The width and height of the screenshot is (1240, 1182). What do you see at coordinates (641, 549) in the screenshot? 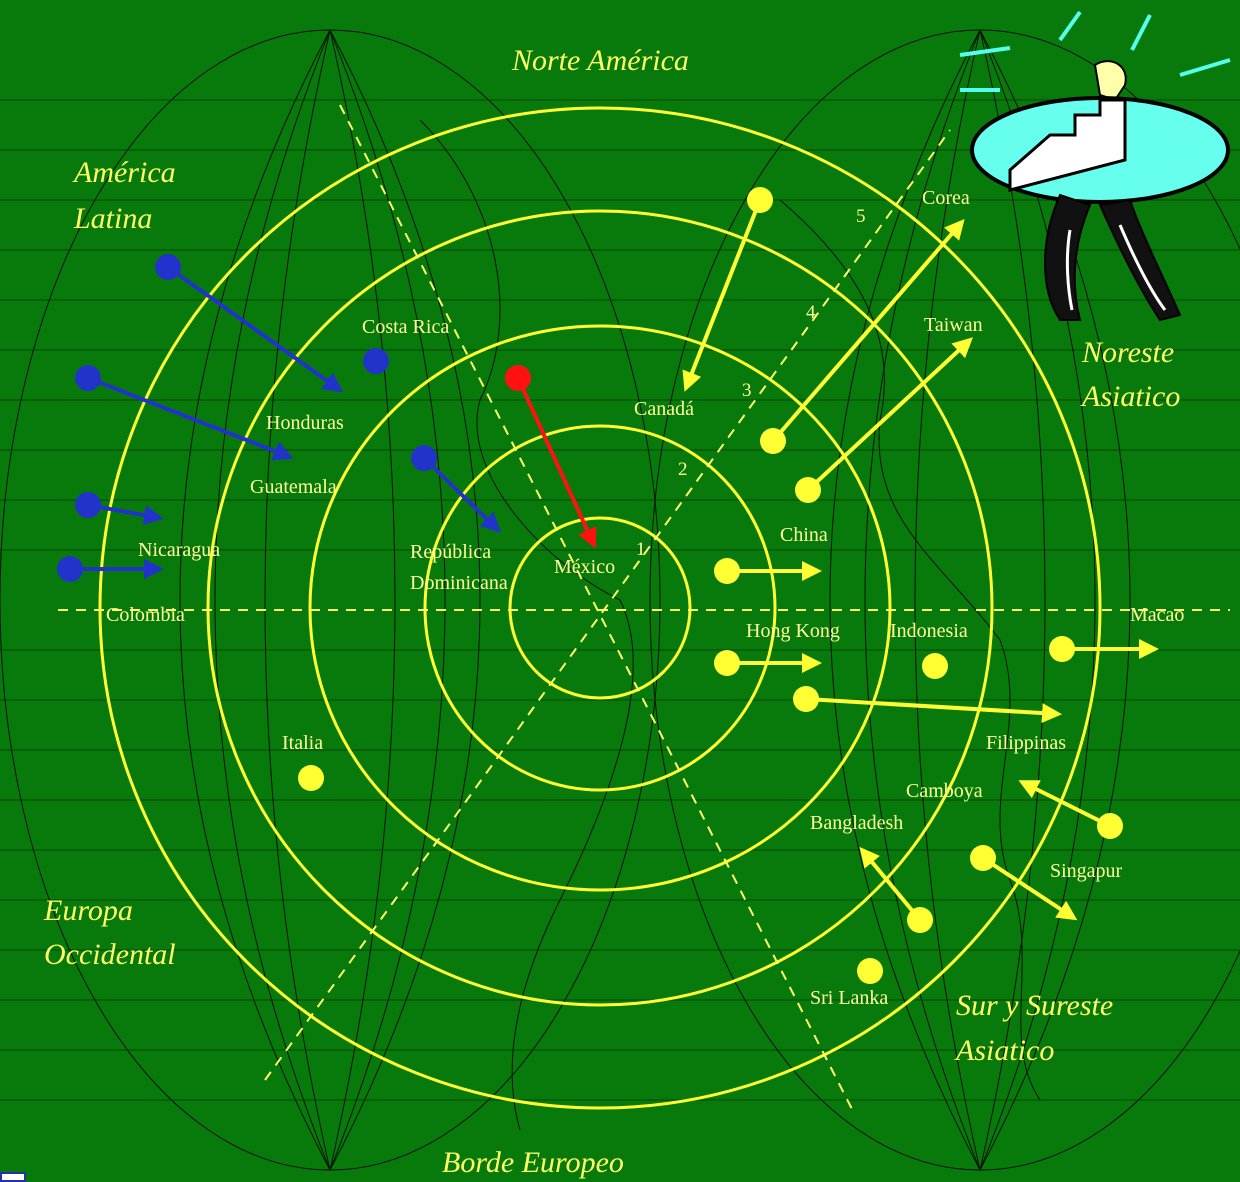
I see `ring-number-1: 1` at bounding box center [641, 549].